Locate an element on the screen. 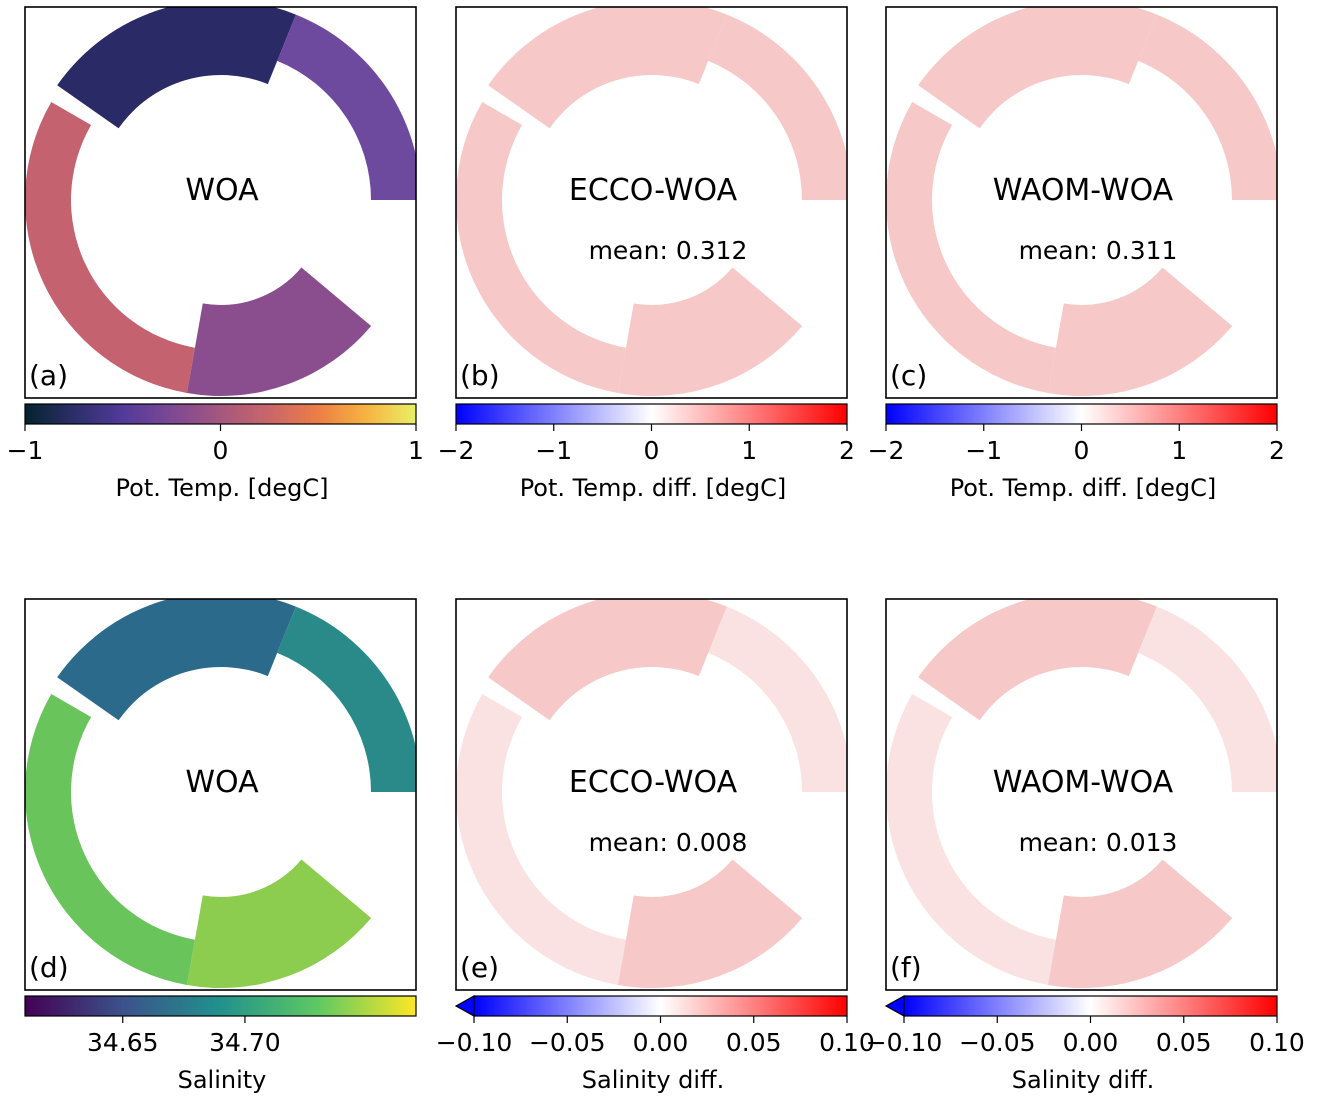 The width and height of the screenshot is (1319, 1099). colorbar: 34.65 34.70 Salinity is located at coordinates (220, 1044).